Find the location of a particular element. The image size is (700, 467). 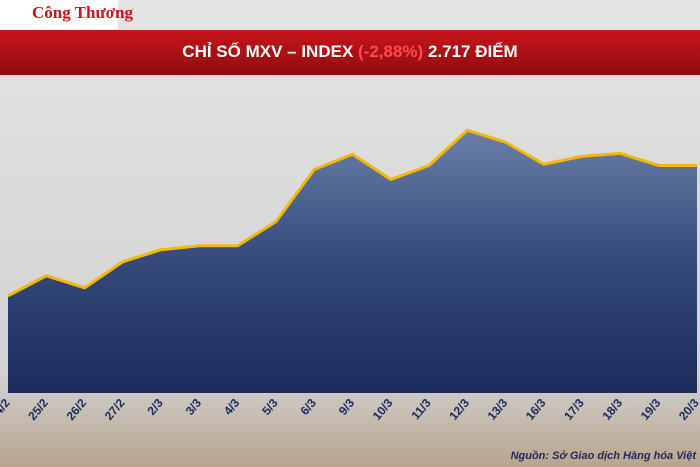

title-prefix: CHỈ SỐ MXV – INDEX is located at coordinates (268, 51).